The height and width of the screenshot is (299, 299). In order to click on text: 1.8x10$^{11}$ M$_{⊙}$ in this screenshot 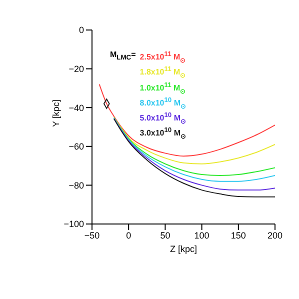, I will do `click(163, 72)`.